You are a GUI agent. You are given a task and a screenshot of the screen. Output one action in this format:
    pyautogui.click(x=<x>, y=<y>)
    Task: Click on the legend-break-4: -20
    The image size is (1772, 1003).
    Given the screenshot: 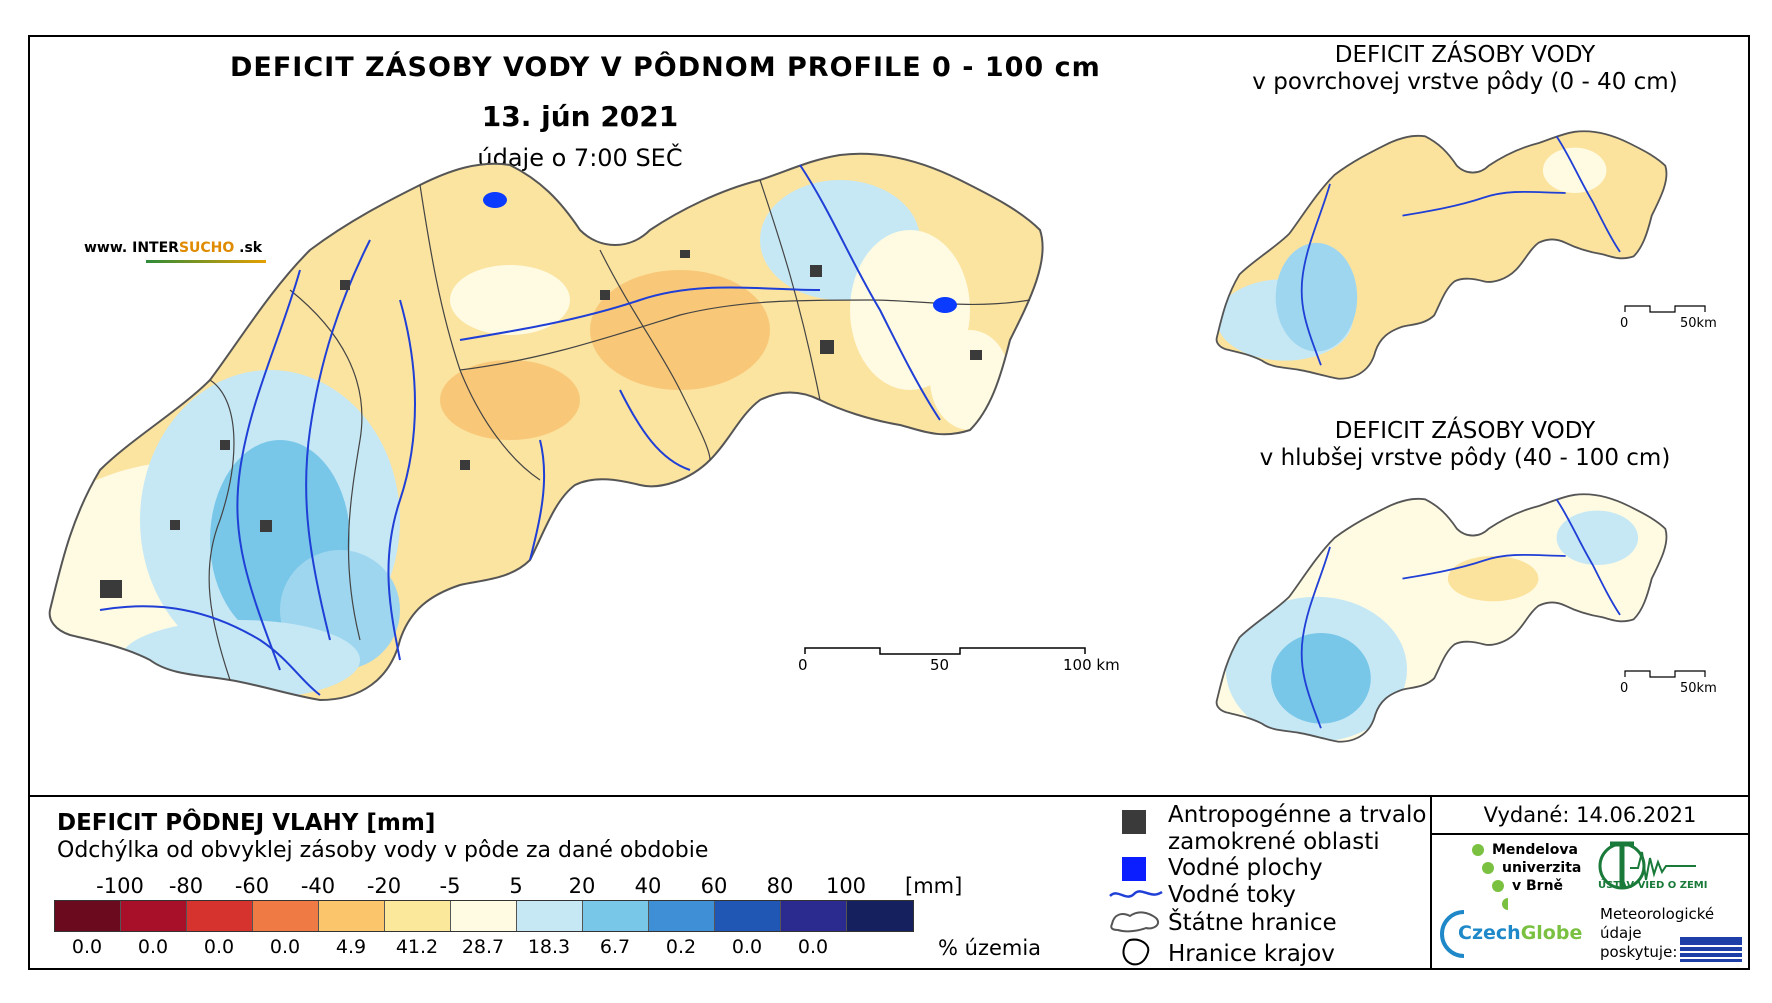 What is the action you would take?
    pyautogui.click(x=384, y=886)
    